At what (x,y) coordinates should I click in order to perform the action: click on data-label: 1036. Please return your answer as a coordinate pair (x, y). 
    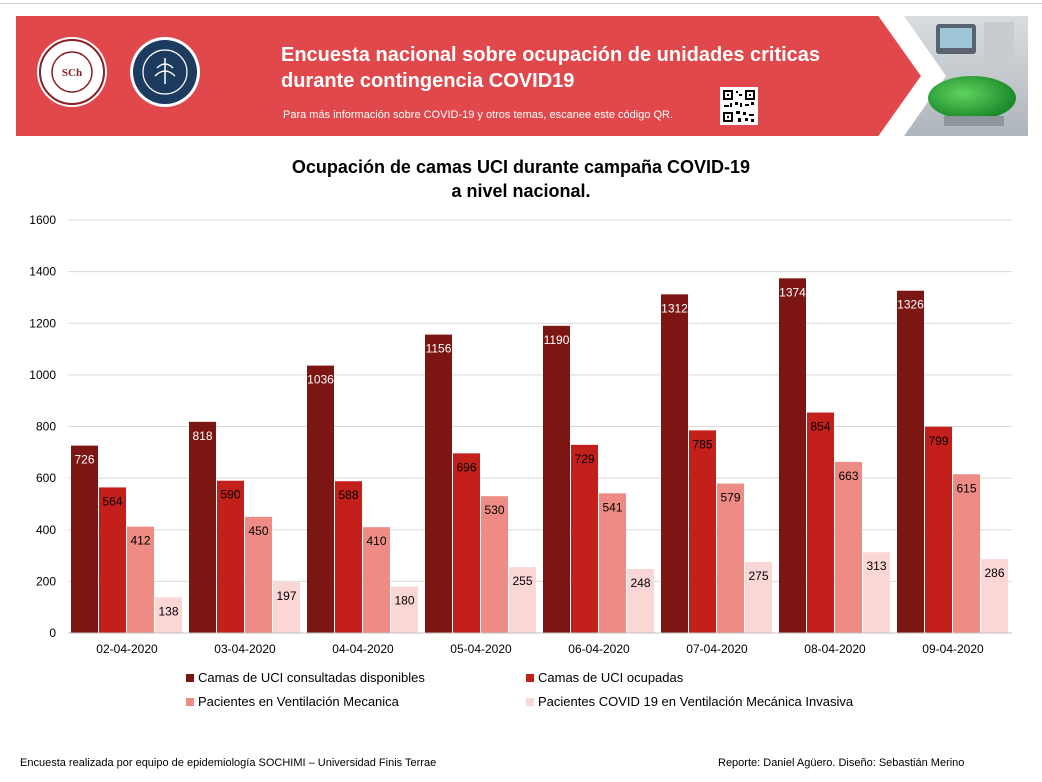
    Looking at the image, I should click on (320, 380).